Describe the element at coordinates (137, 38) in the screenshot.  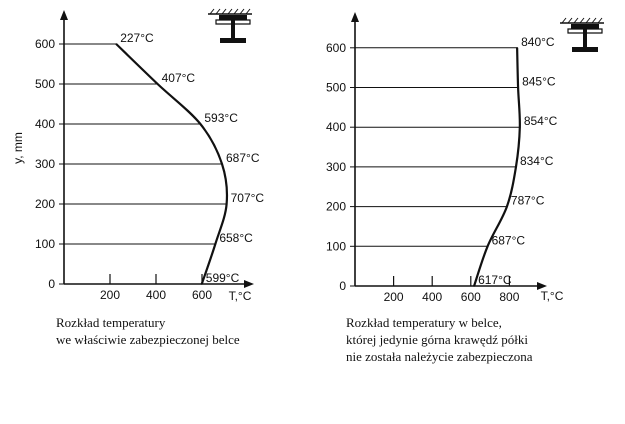
I see `data-label: 227°C` at that location.